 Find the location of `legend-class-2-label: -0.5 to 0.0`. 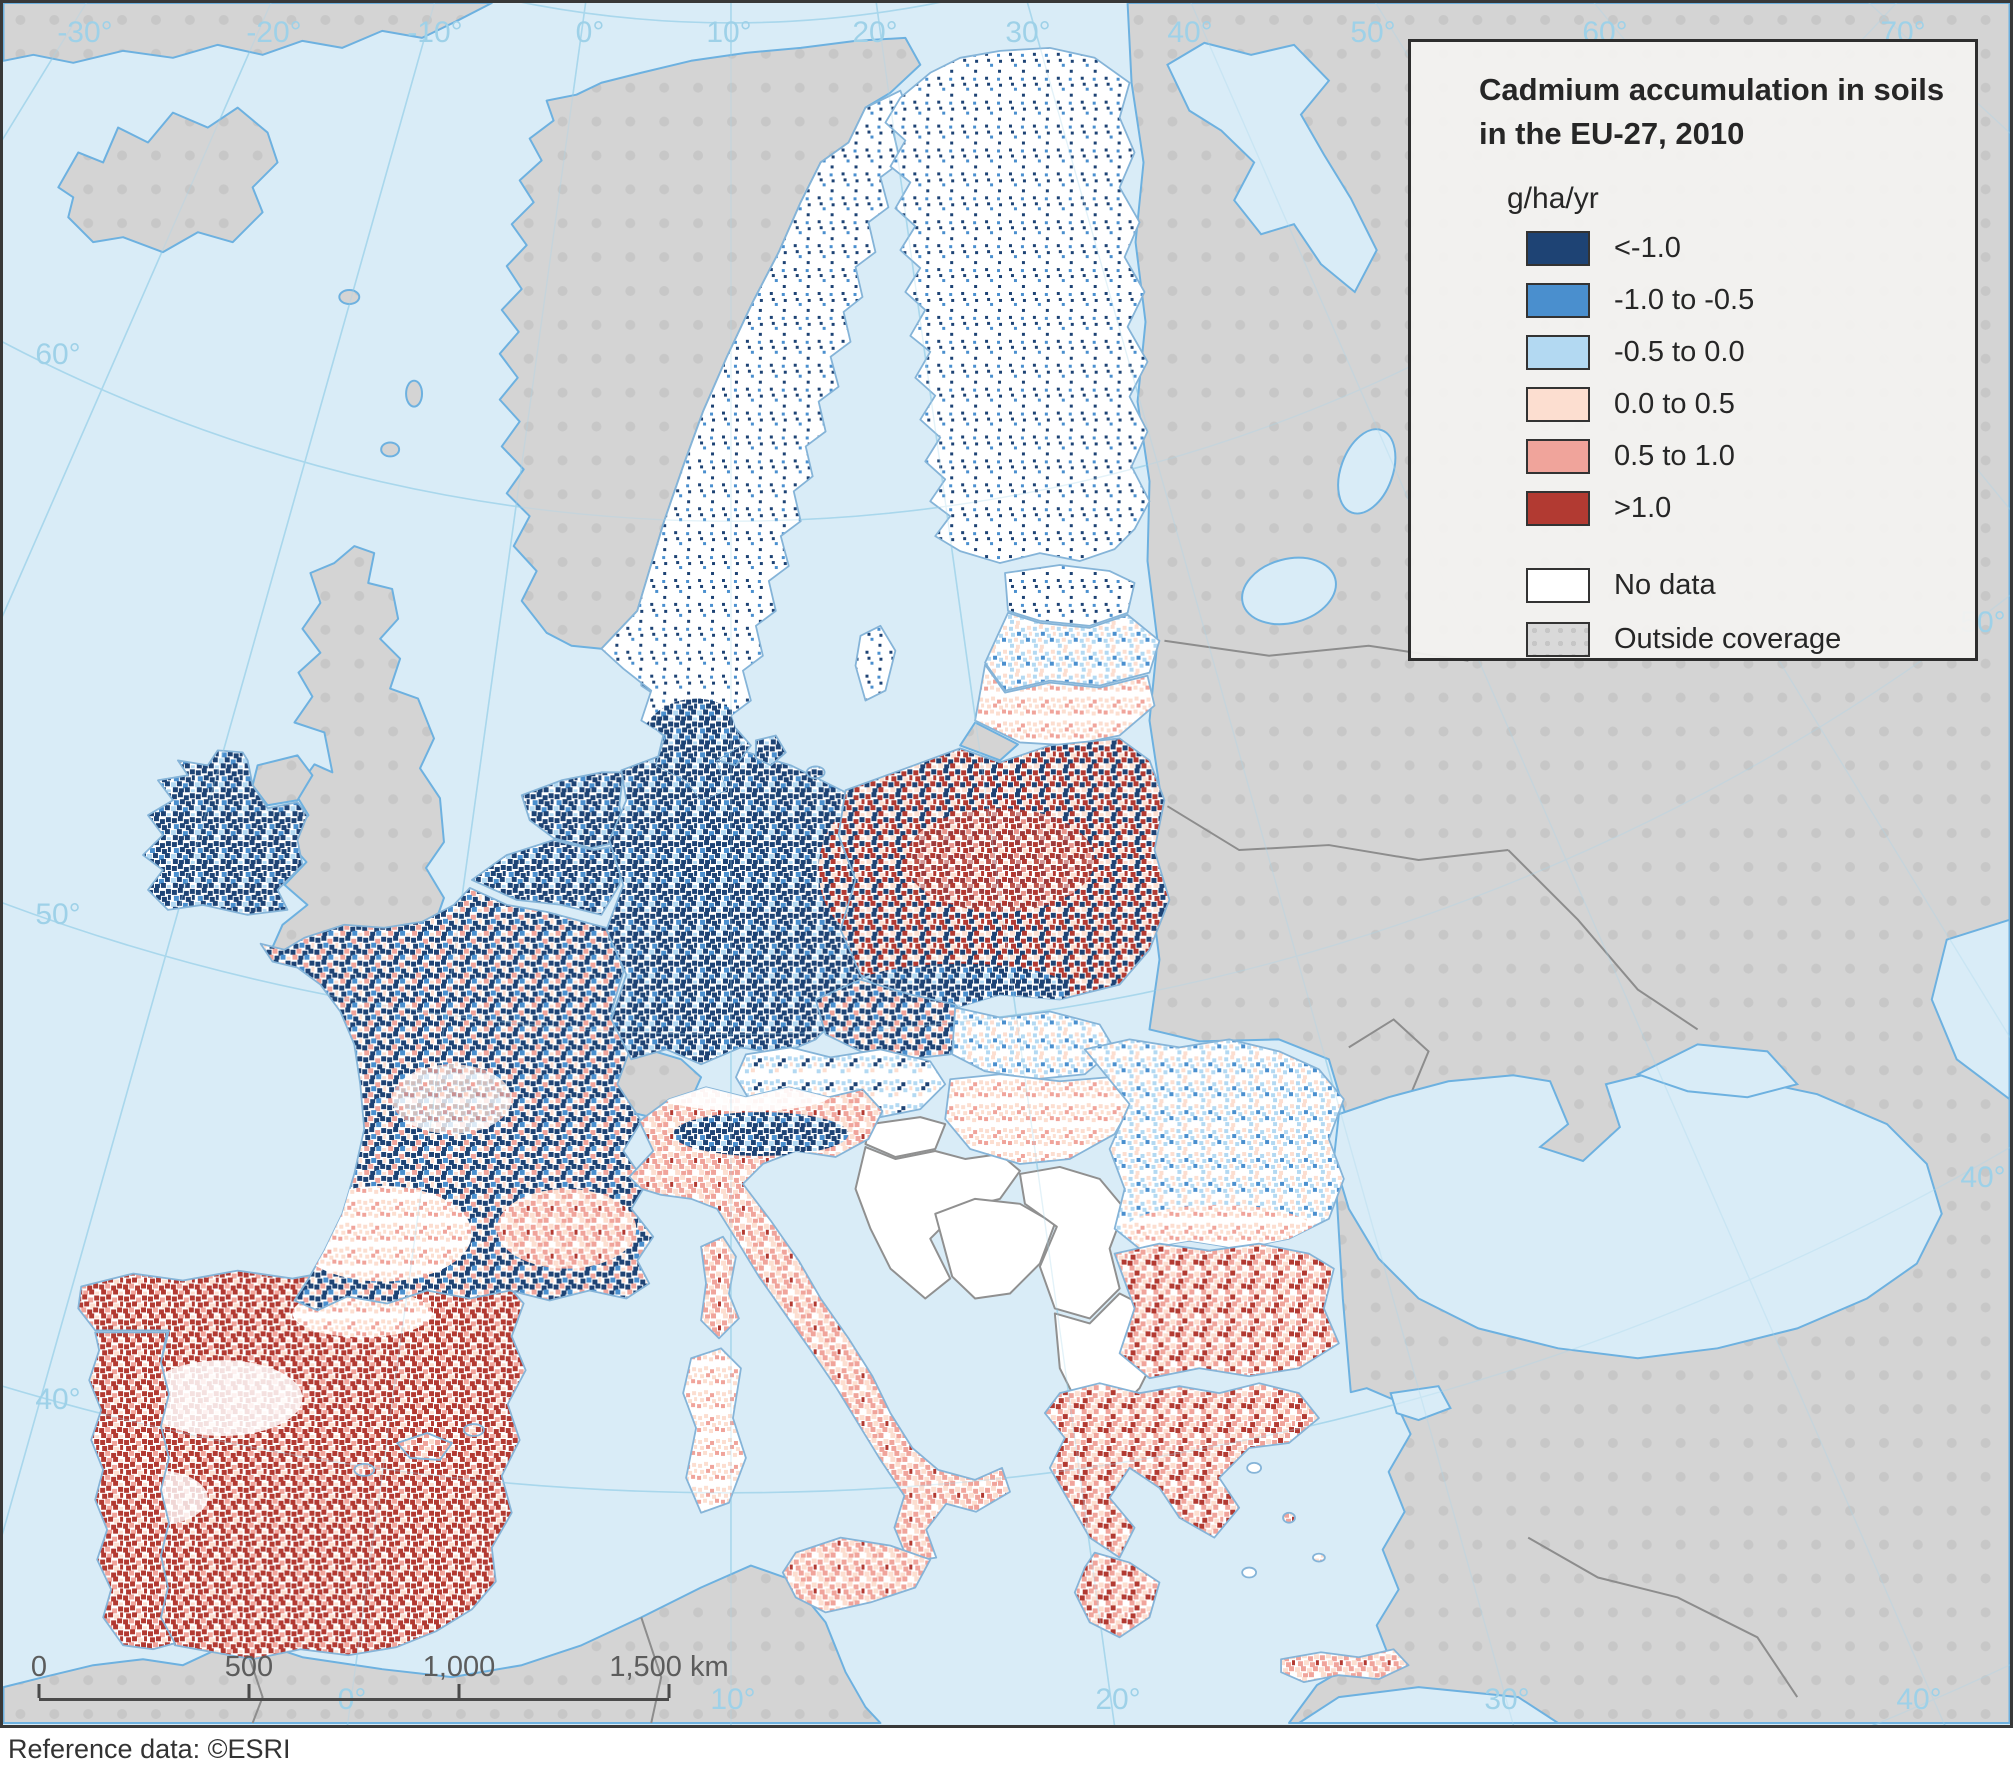

legend-class-2-label: -0.5 to 0.0 is located at coordinates (1679, 351).